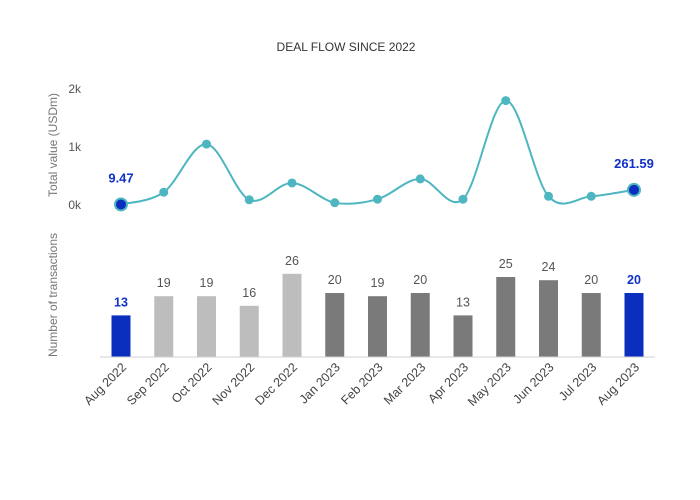 The height and width of the screenshot is (500, 700). I want to click on line-value-label: 9.47, so click(120, 177).